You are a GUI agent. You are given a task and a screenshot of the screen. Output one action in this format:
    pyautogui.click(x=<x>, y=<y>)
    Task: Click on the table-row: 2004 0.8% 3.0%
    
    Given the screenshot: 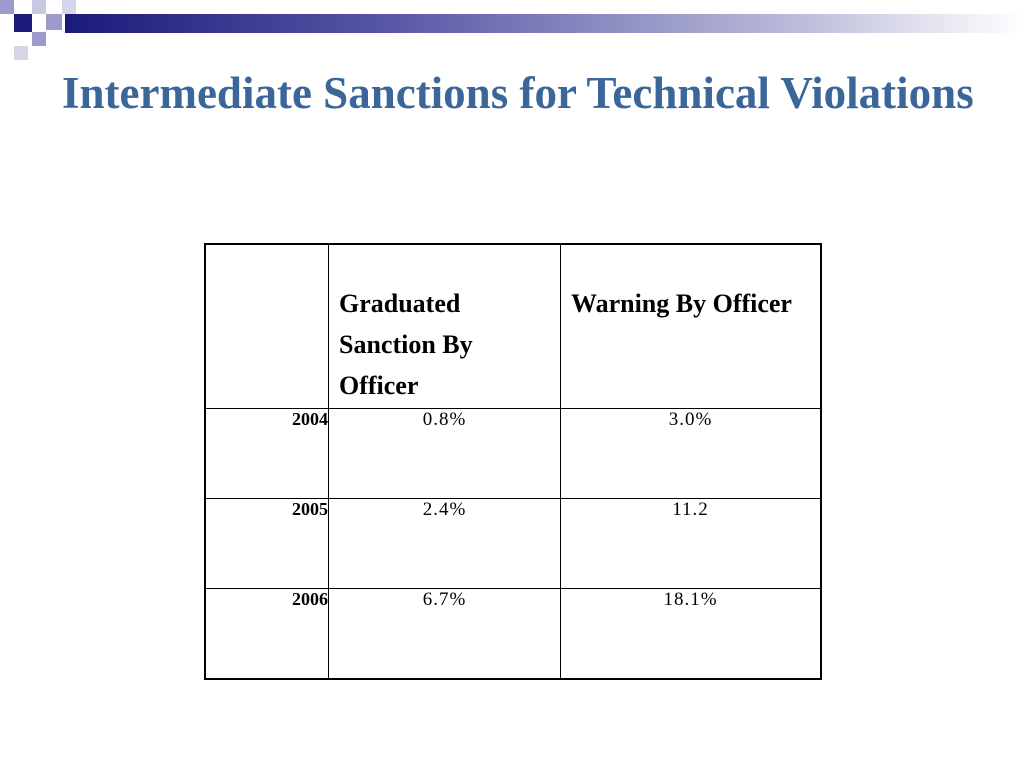 What is the action you would take?
    pyautogui.click(x=513, y=453)
    